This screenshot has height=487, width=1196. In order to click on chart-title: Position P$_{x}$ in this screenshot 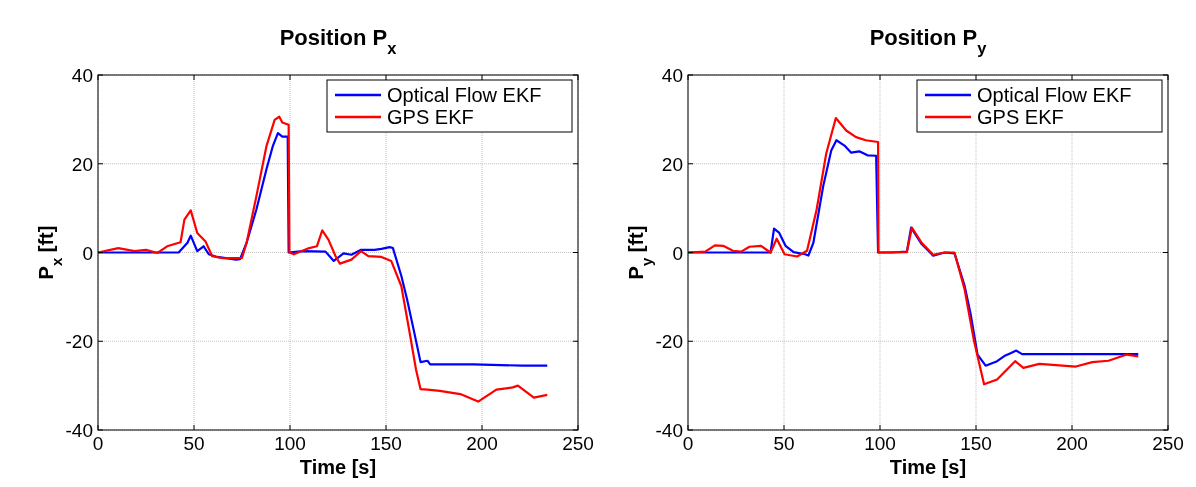, I will do `click(338, 41)`.